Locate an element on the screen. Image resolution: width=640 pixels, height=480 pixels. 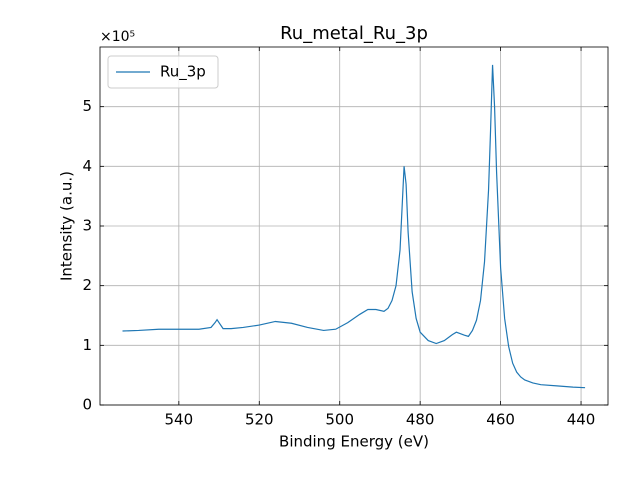
x-tick-label: 480 is located at coordinates (420, 420).